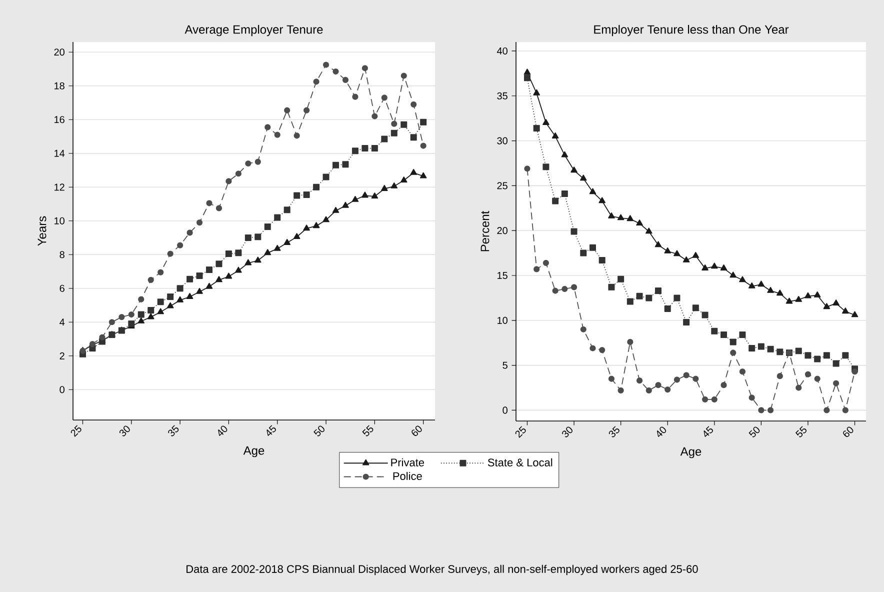 This screenshot has height=592, width=884. I want to click on y-tick-label: 30, so click(502, 140).